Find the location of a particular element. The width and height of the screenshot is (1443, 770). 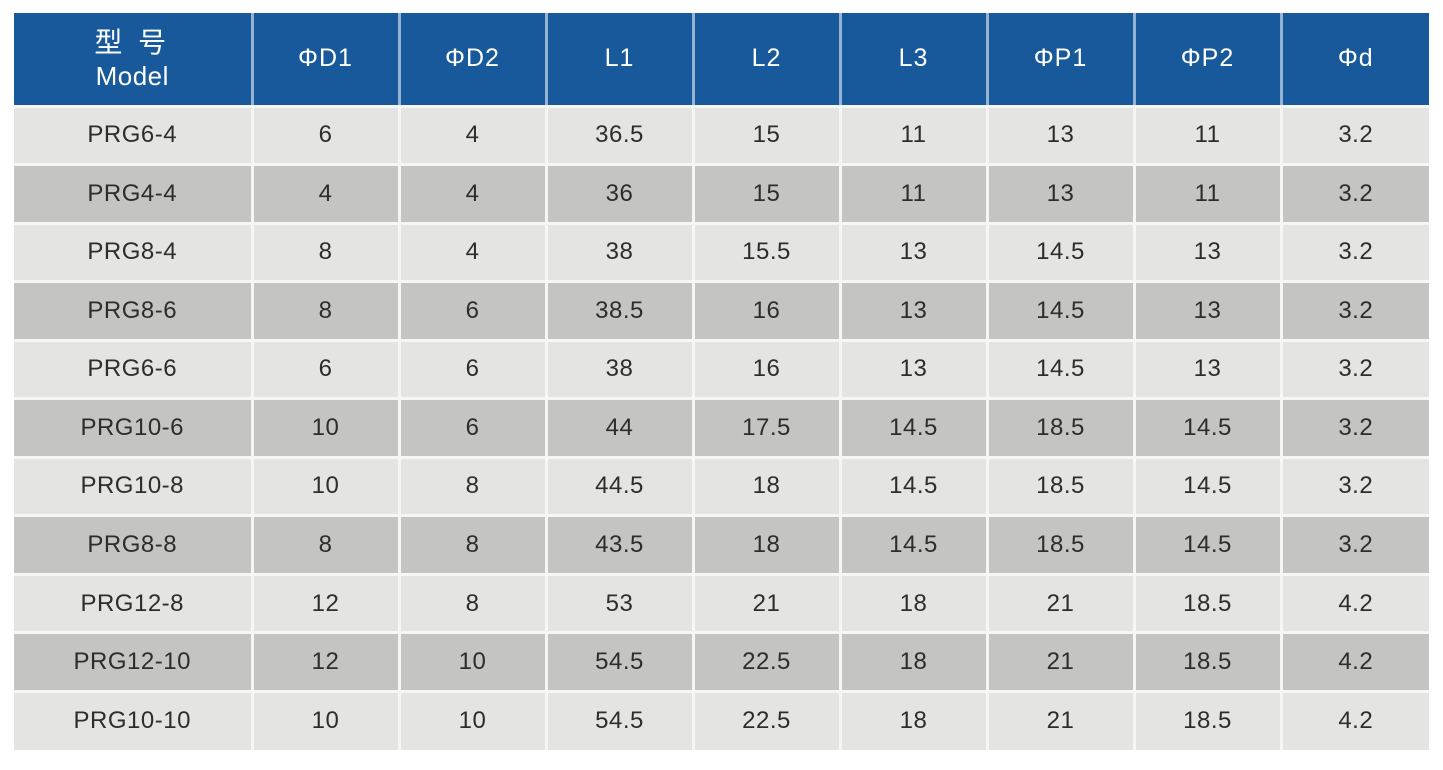

model-cell: PRG8-4 is located at coordinates (134, 253).